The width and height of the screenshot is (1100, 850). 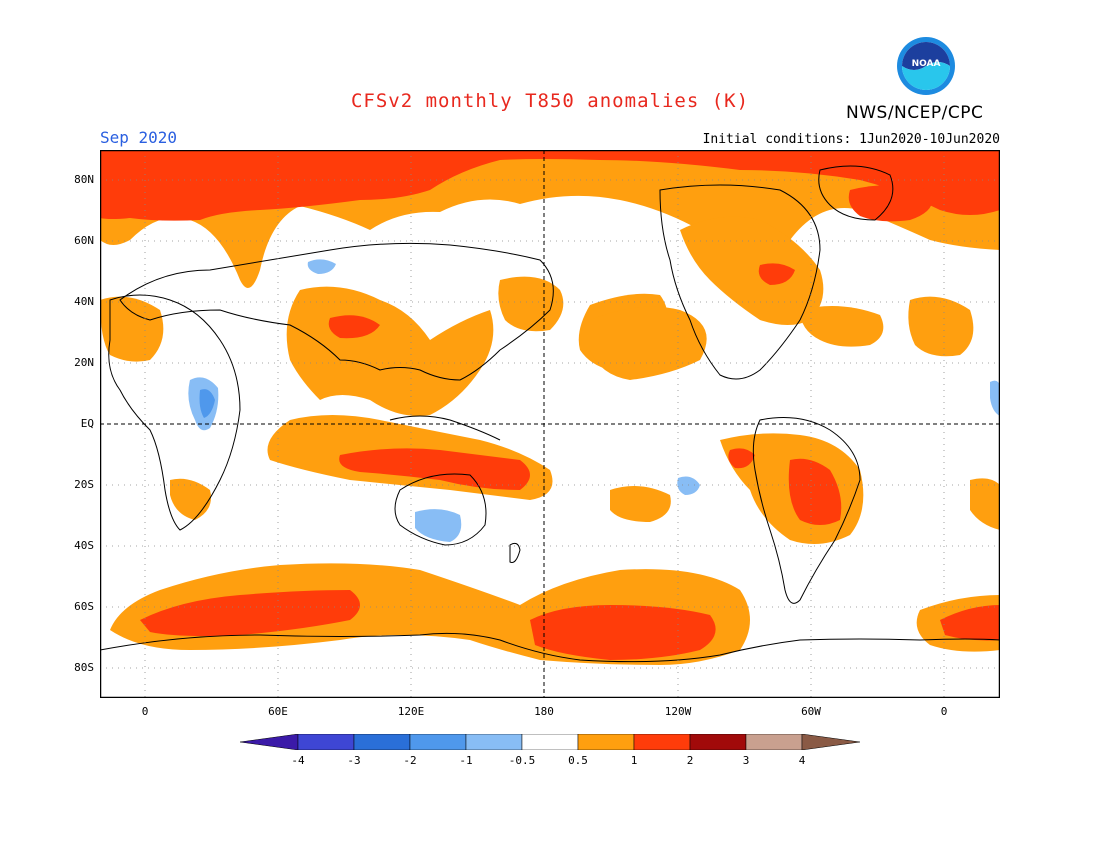 I want to click on new-zealand-outline, so click(x=515, y=552).